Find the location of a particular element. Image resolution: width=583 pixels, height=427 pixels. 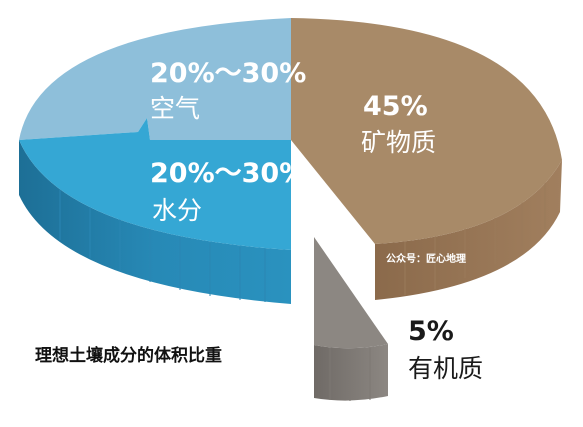

slice-top-air is located at coordinates (155, 79).